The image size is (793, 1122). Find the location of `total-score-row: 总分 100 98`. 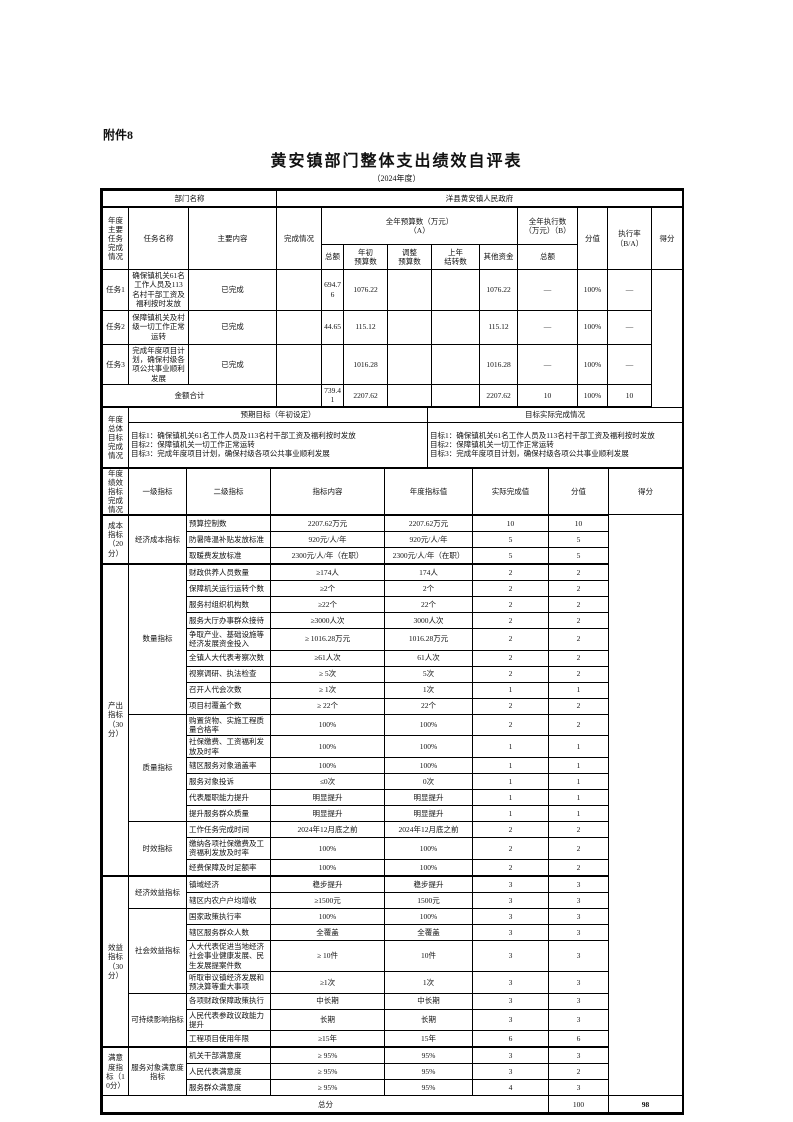

total-score-row: 总分 100 98 is located at coordinates (392, 1104).